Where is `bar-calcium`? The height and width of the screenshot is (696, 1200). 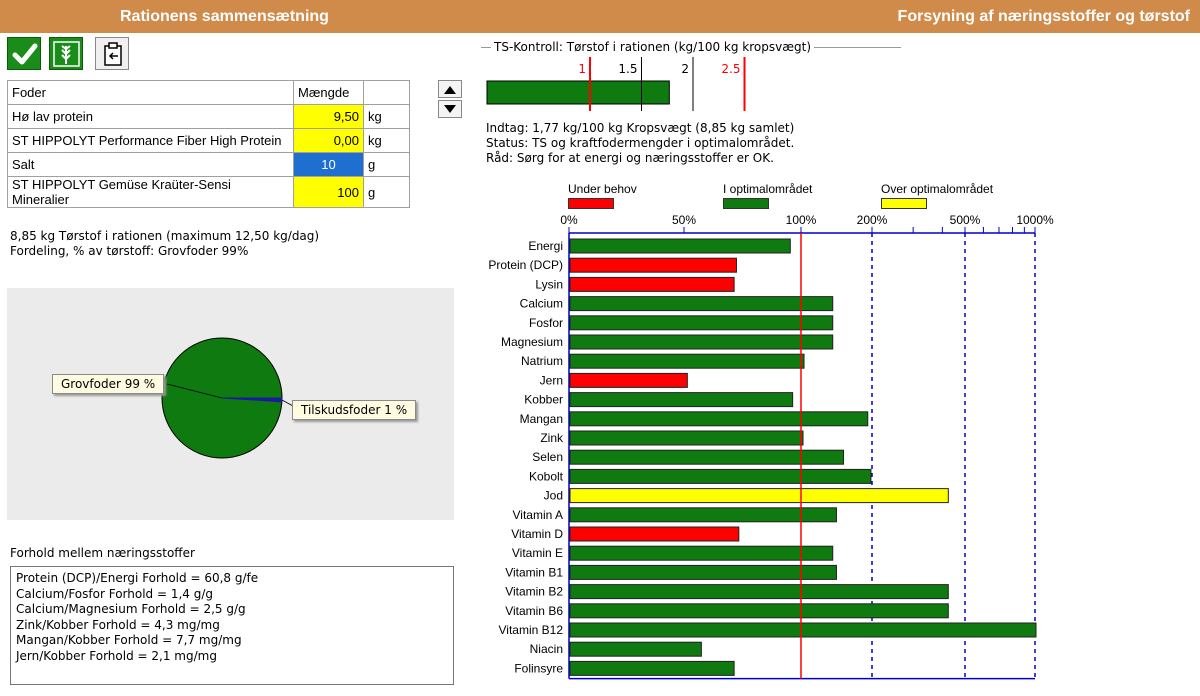 bar-calcium is located at coordinates (701, 304).